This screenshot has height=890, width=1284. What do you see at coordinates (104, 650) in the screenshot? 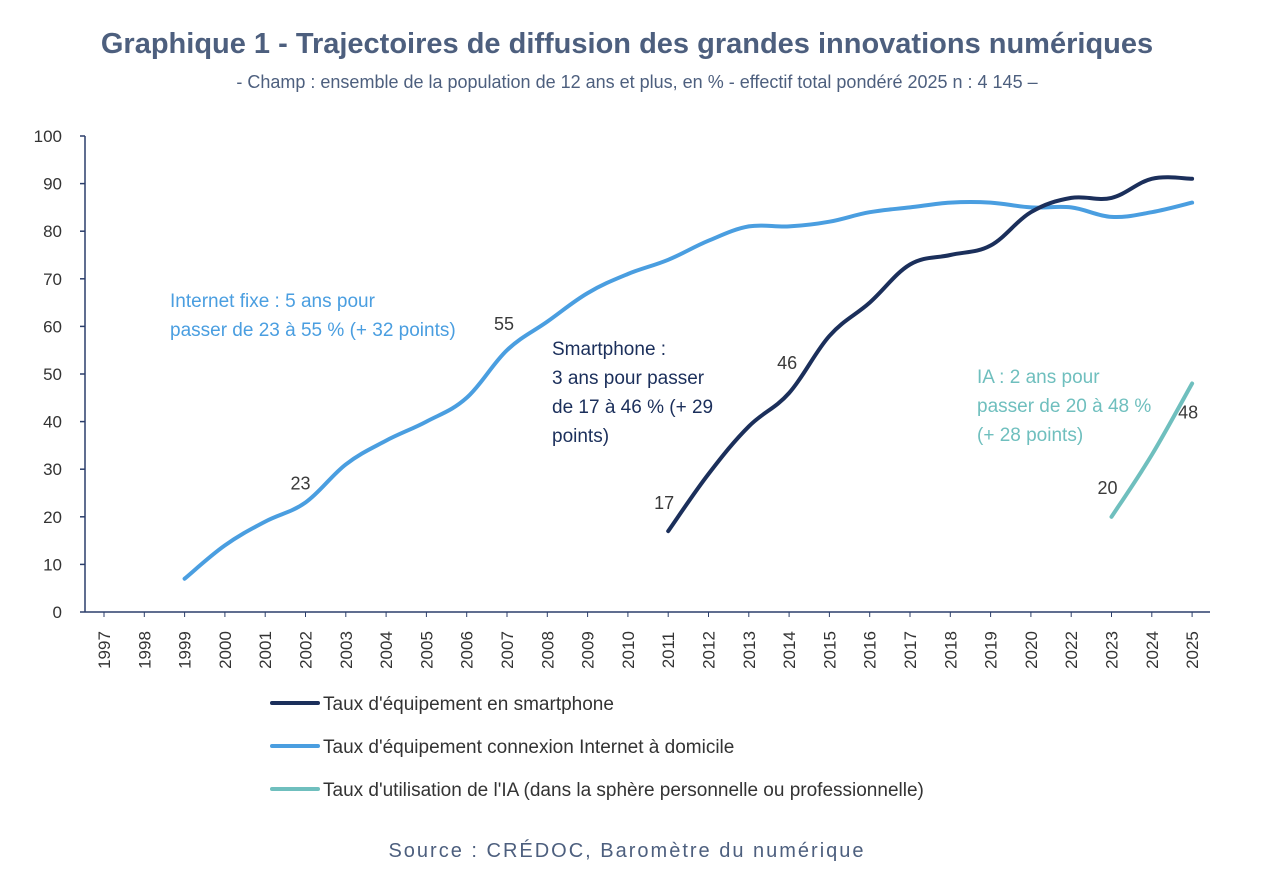
I see `x-tick-label: 1997` at bounding box center [104, 650].